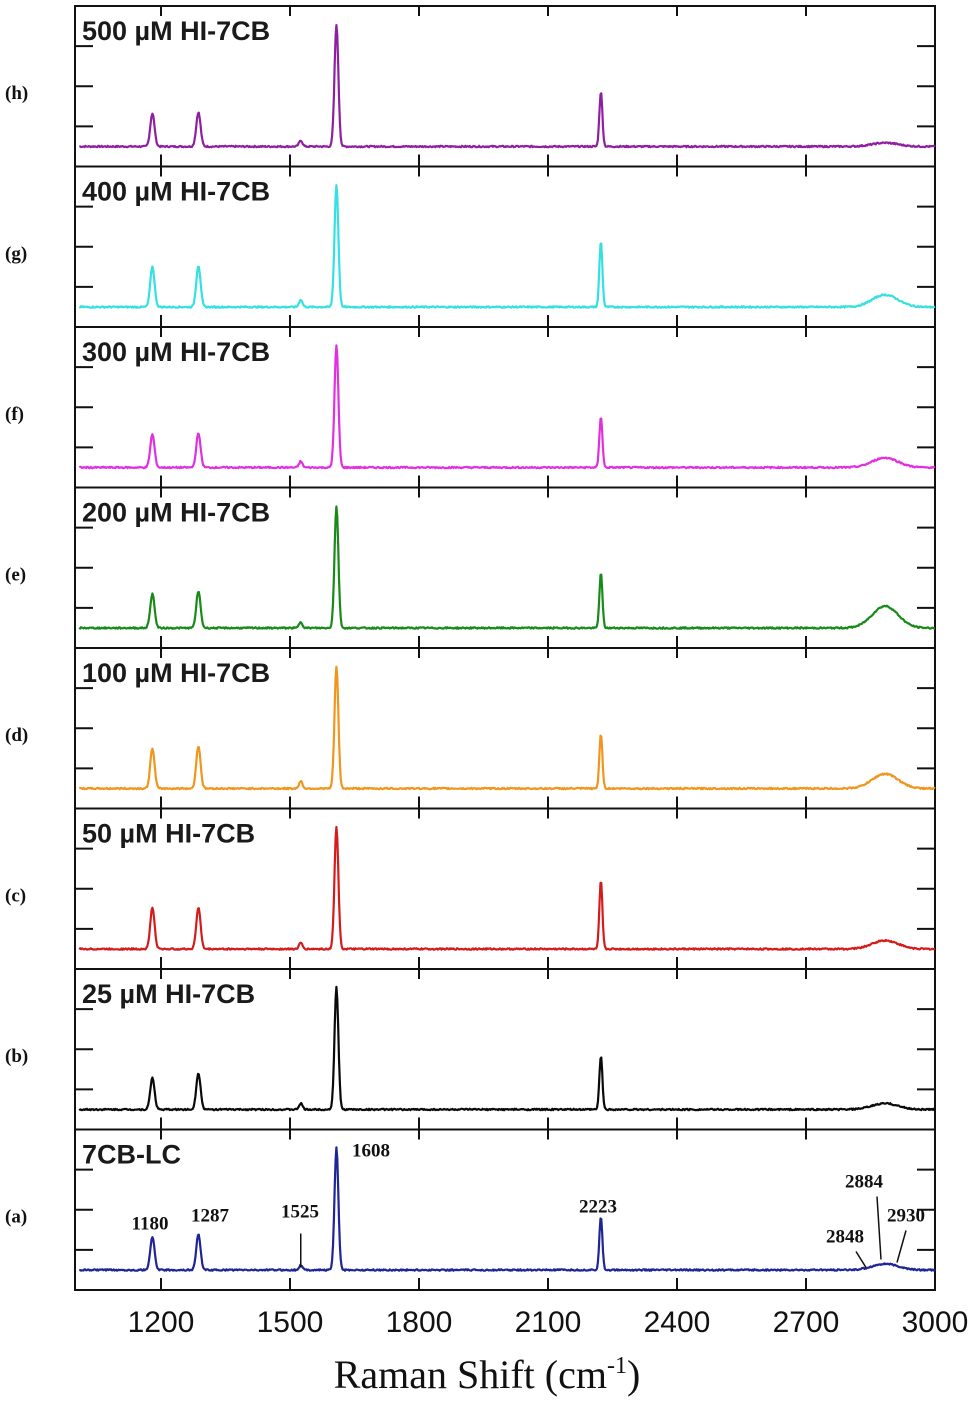 The height and width of the screenshot is (1405, 975). I want to click on peak-label-1608: 1608, so click(371, 1151).